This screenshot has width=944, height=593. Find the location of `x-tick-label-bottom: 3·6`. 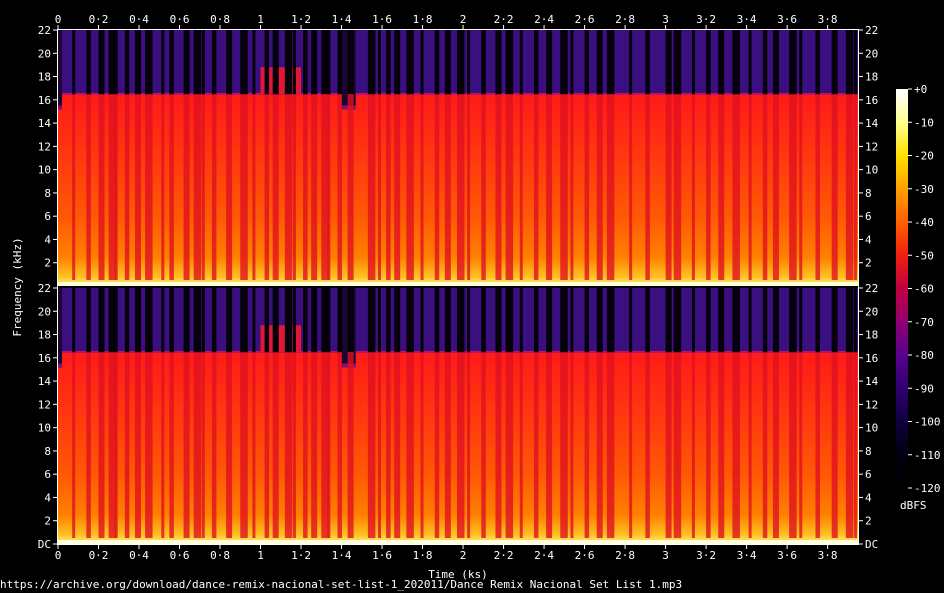

x-tick-label-bottom: 3·6 is located at coordinates (787, 555).